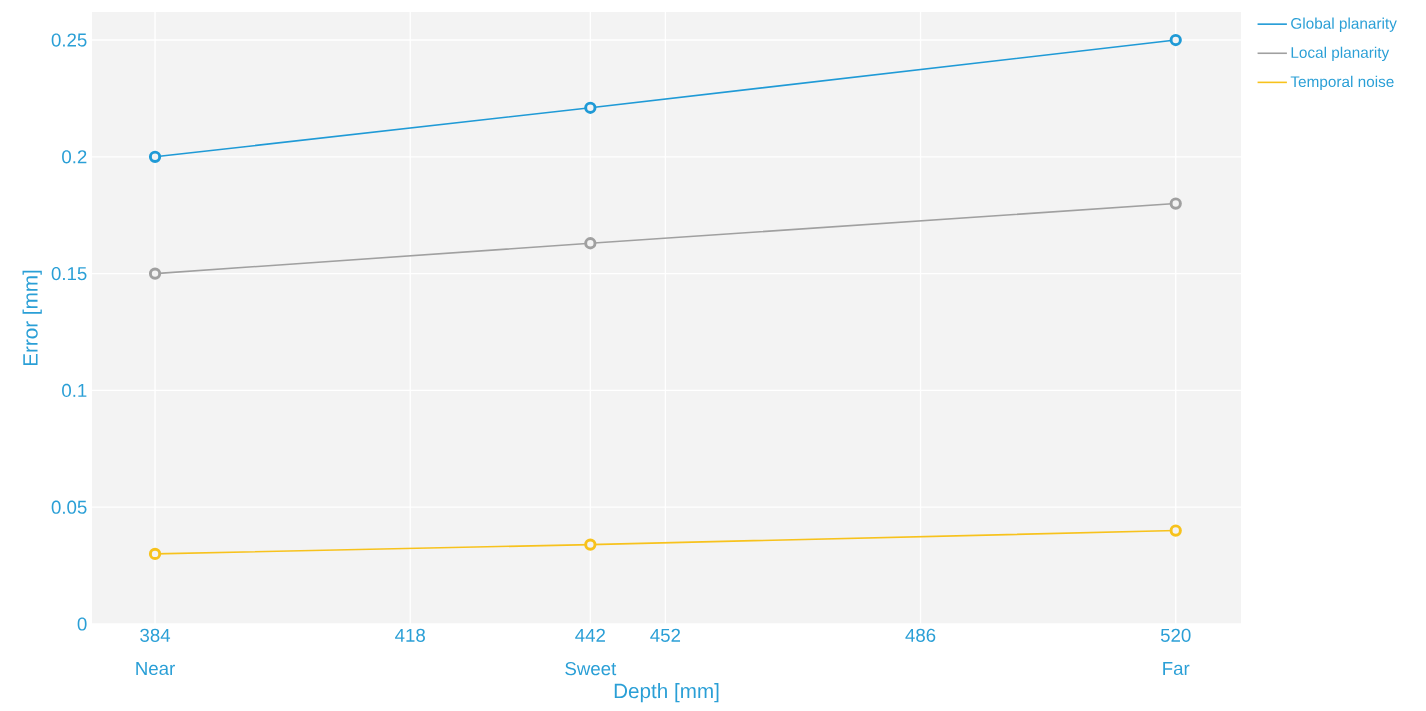  What do you see at coordinates (69, 40) in the screenshot?
I see `y-tick-label: 0.25` at bounding box center [69, 40].